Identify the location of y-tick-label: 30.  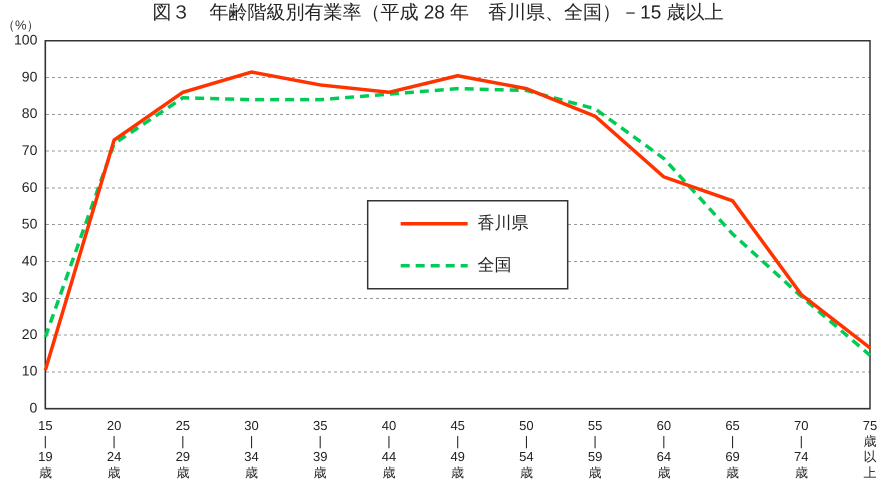
(30, 297).